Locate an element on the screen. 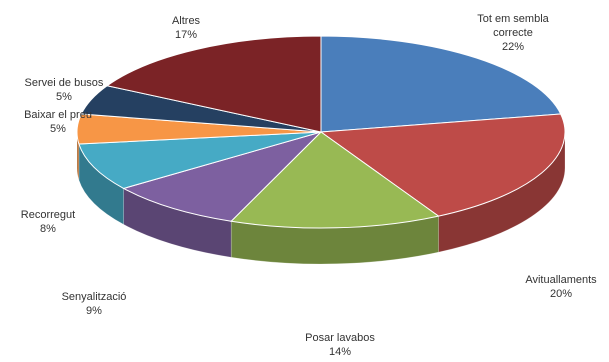  pie-label-2: Posar lavabos 14% is located at coordinates (340, 345).